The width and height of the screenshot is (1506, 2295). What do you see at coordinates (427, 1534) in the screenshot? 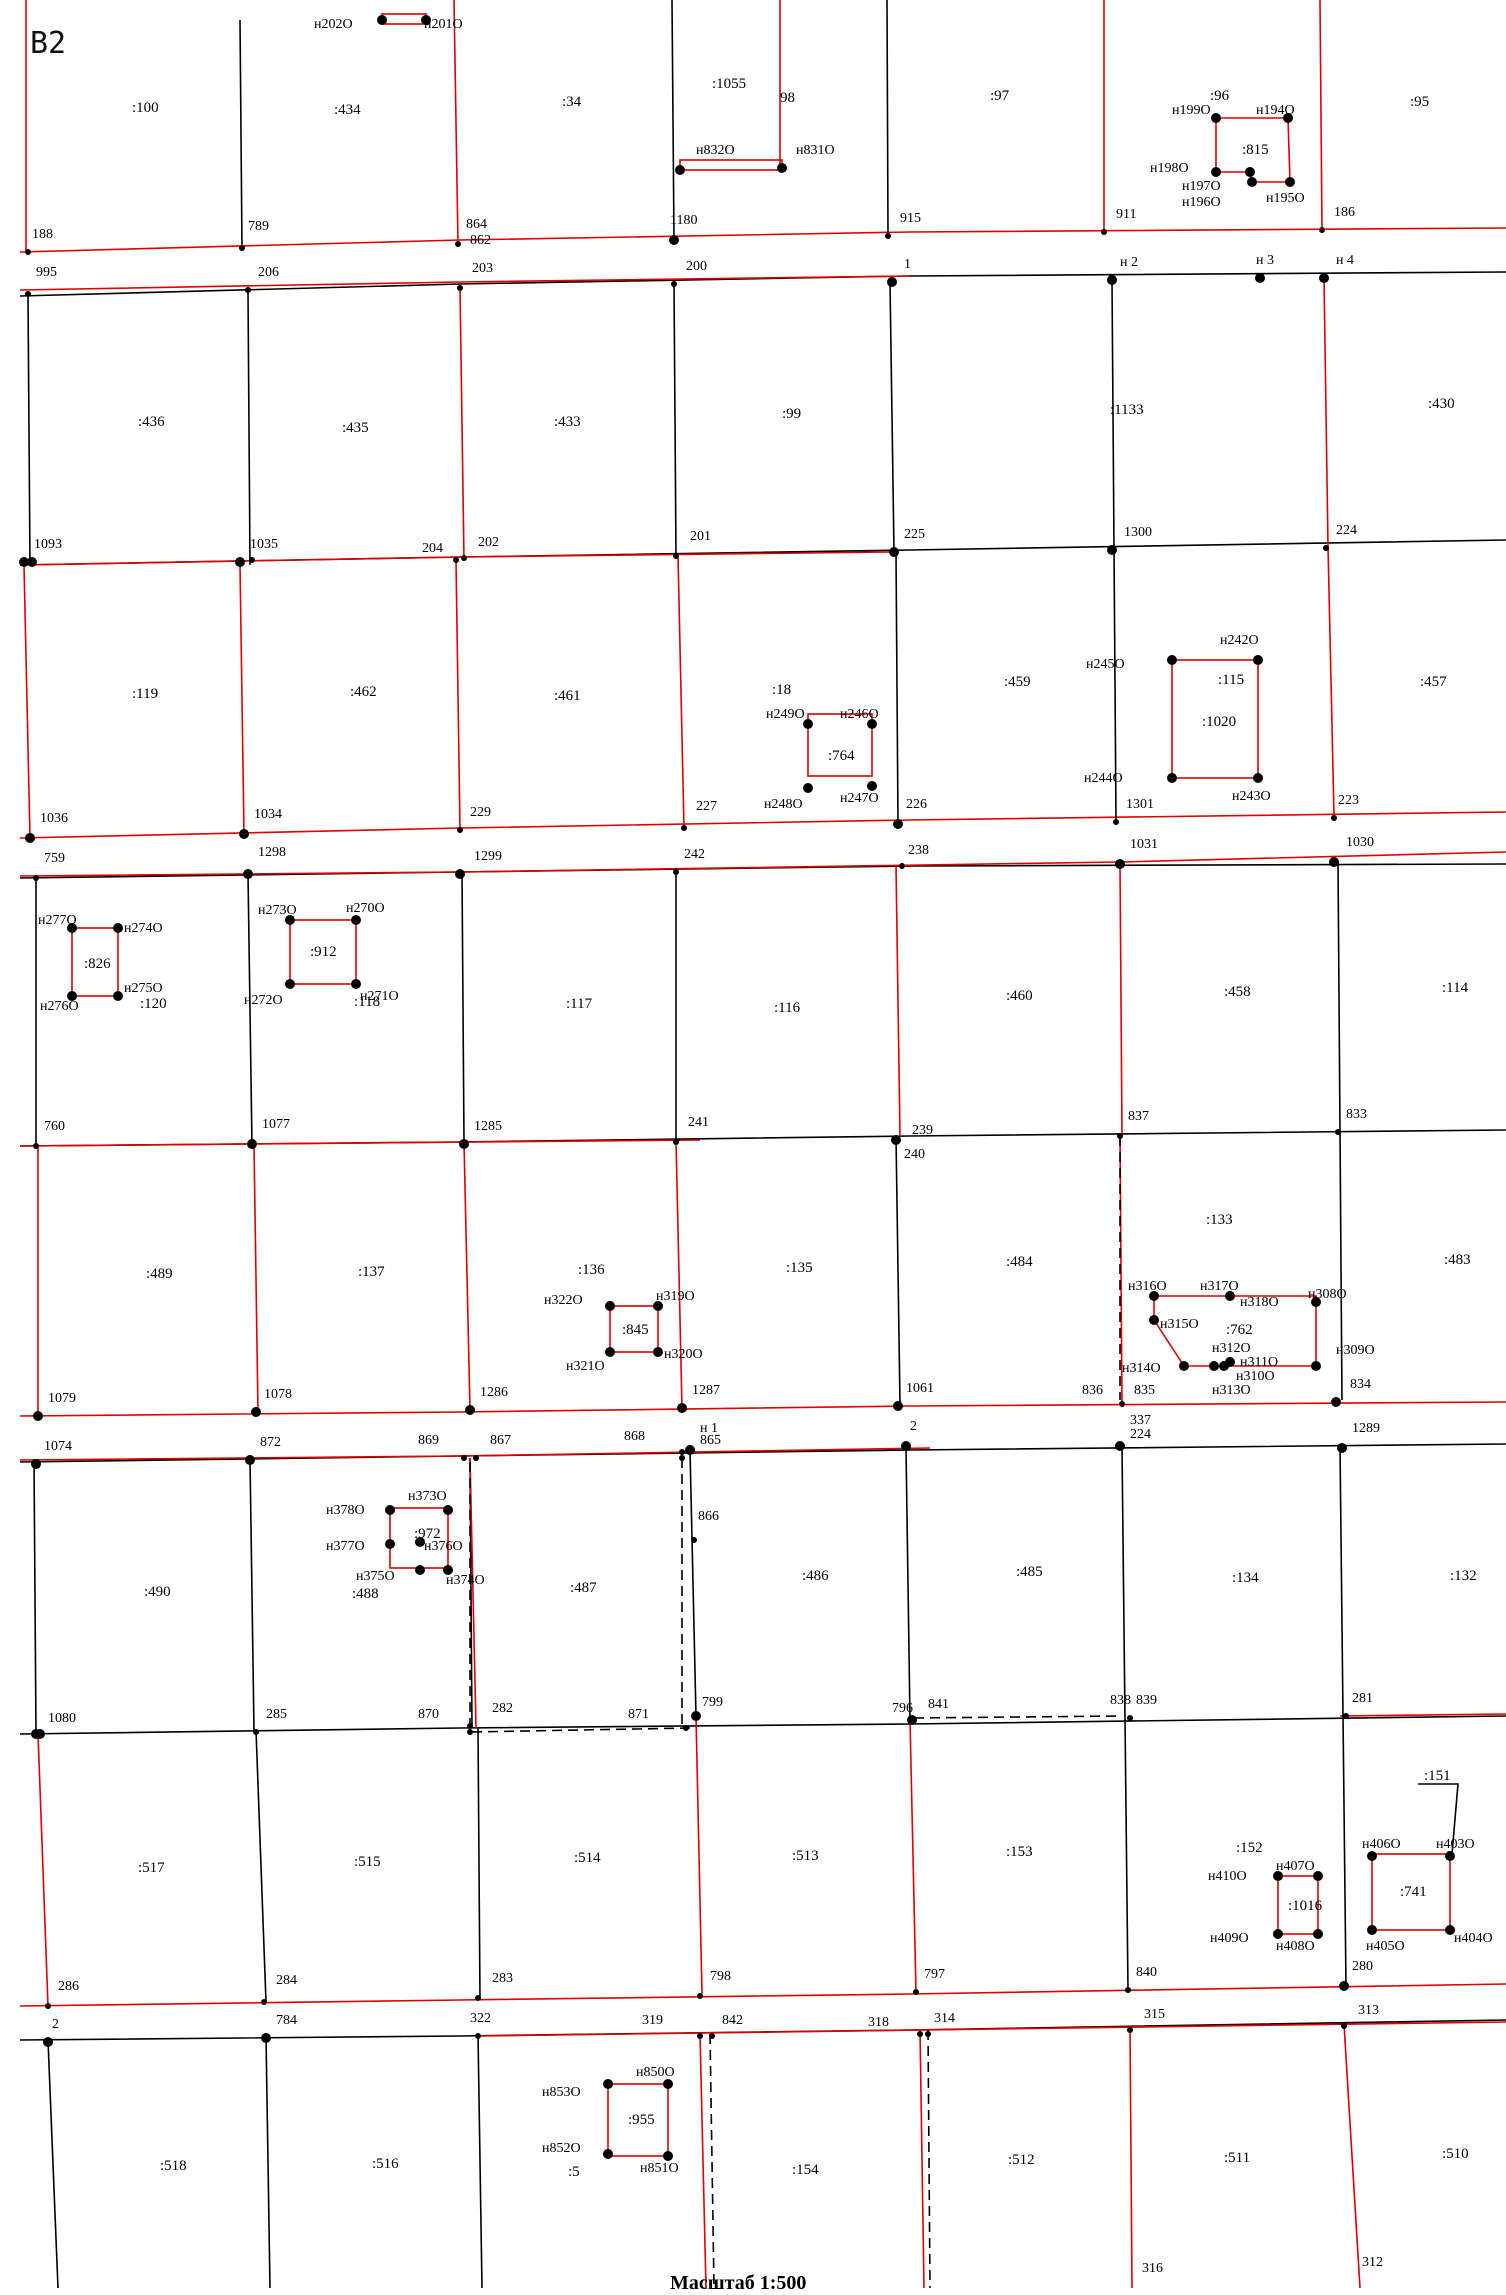
I see `parcel-label: :972` at bounding box center [427, 1534].